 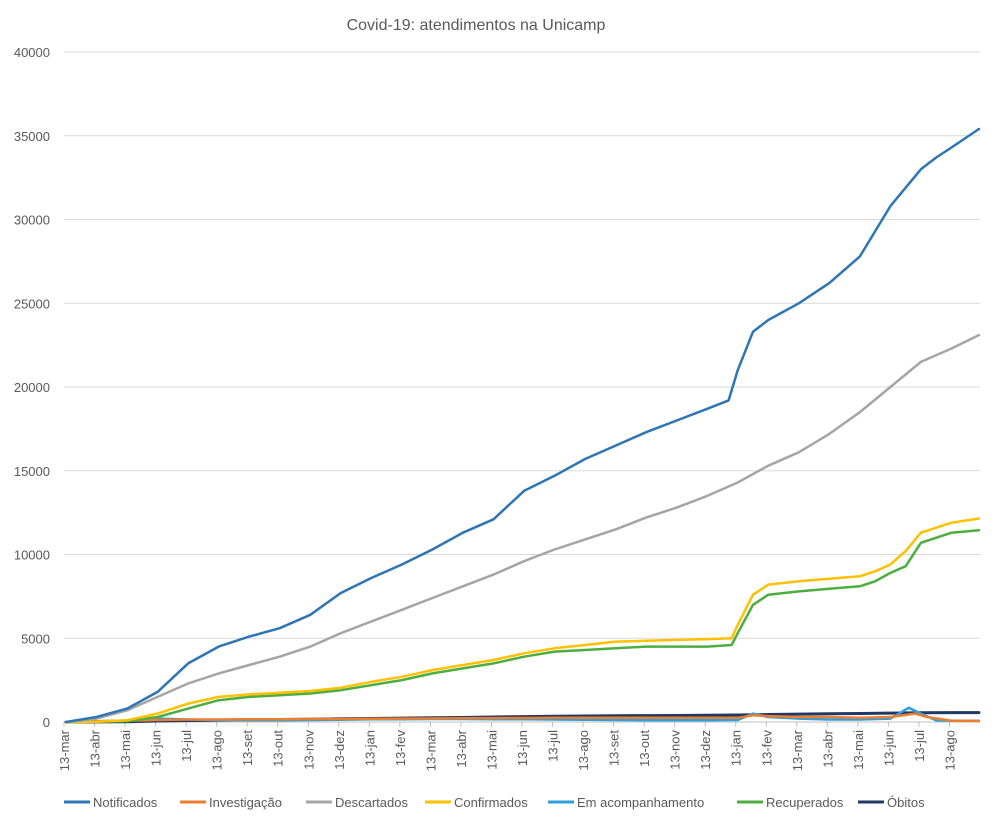 What do you see at coordinates (32, 220) in the screenshot?
I see `y-tick-label: 30000` at bounding box center [32, 220].